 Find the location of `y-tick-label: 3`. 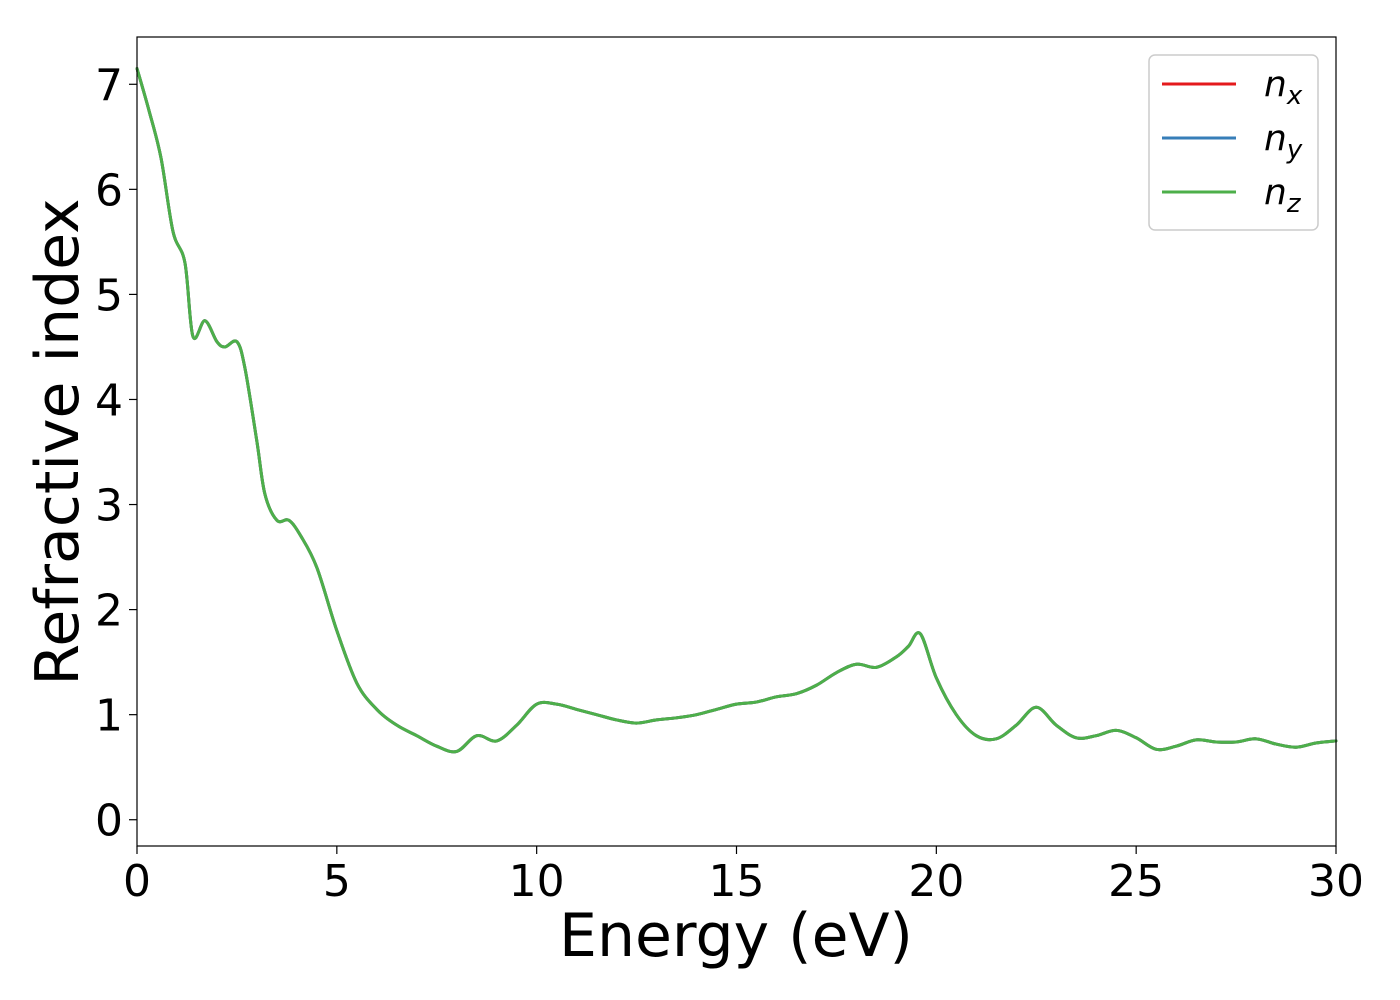

y-tick-label: 3 is located at coordinates (109, 506).